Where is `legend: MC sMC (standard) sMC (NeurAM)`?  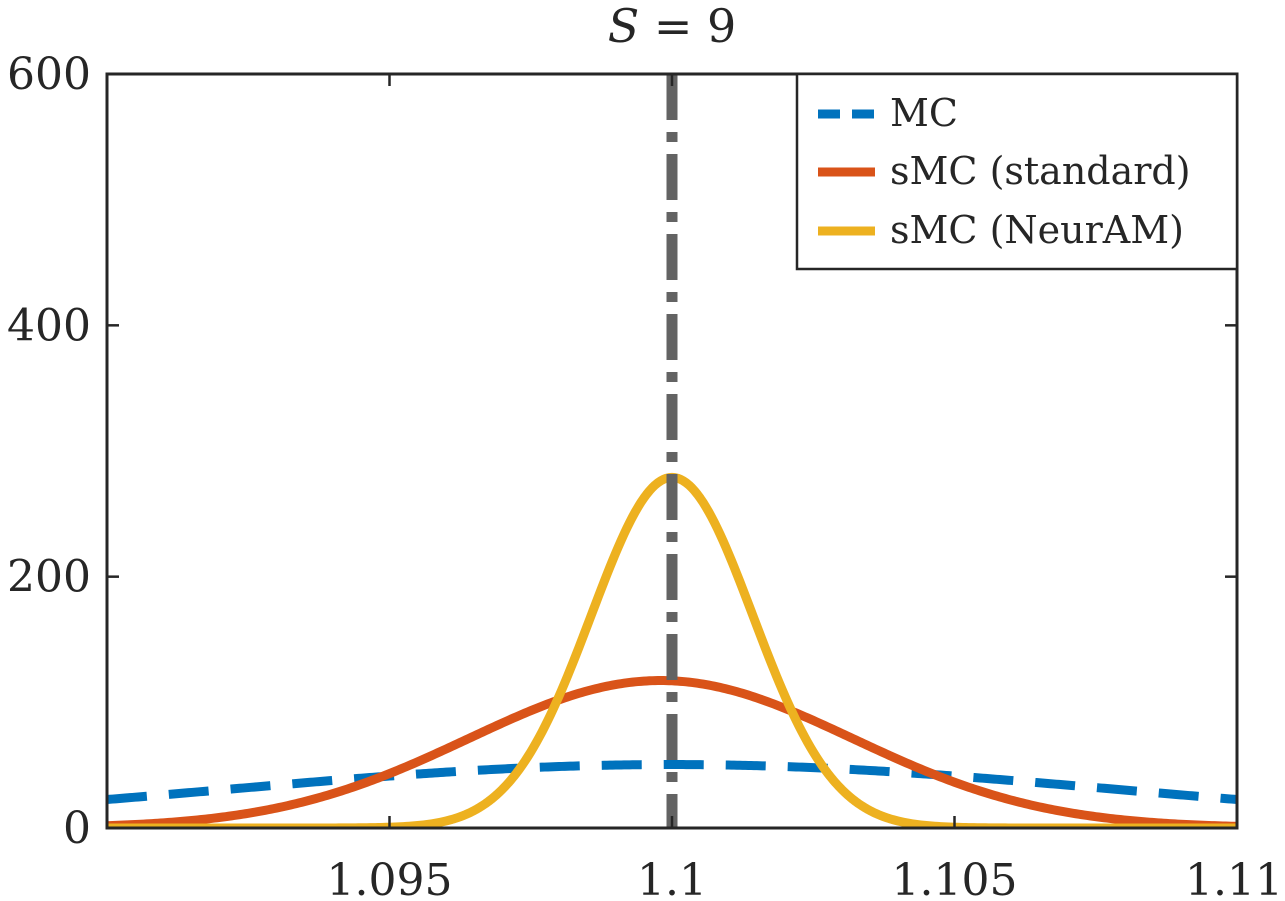 legend: MC sMC (standard) sMC (NeurAM) is located at coordinates (1017, 171).